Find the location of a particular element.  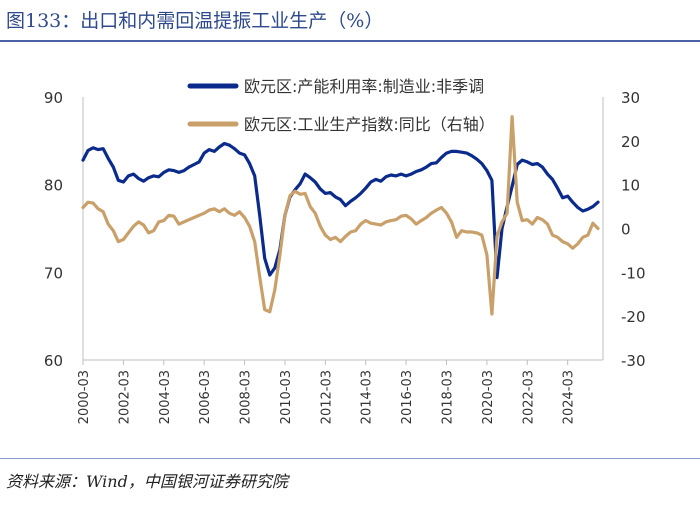

right-tick-label: -10 is located at coordinates (633, 273).